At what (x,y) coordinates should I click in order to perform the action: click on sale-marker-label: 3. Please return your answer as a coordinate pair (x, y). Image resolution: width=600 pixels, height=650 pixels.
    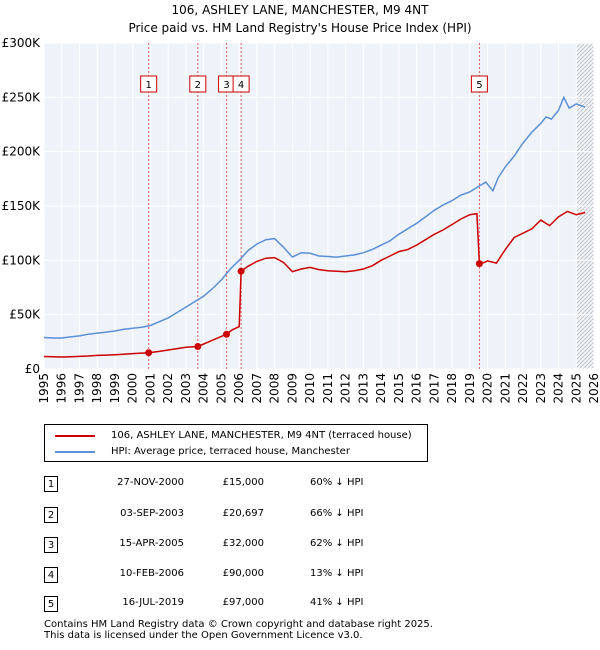
    Looking at the image, I should click on (226, 85).